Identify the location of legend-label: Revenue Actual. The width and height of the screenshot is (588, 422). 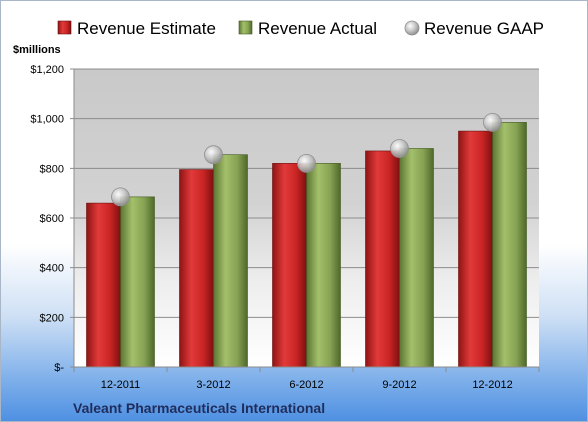
(317, 28).